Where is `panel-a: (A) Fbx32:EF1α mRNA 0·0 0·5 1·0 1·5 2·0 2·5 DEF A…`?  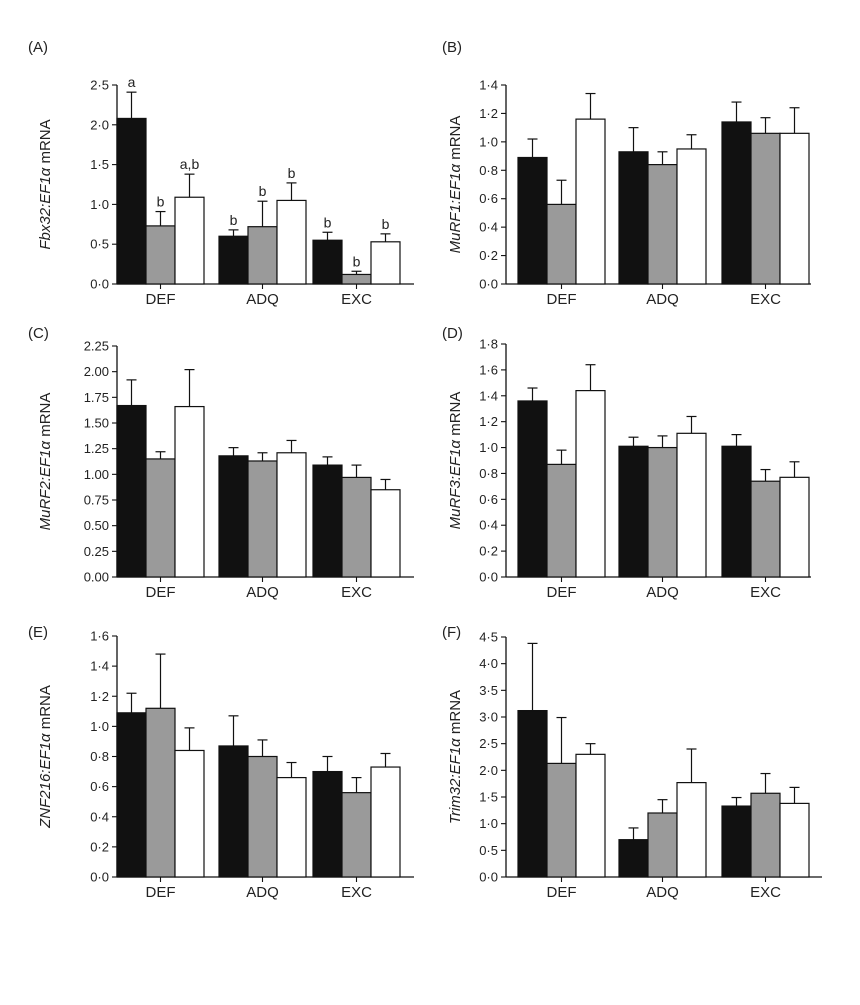
panel-a: (A) Fbx32:EF1α mRNA 0·0 0·5 1·0 1·5 2·0 2·5 DEF A… is located at coordinates (221, 173).